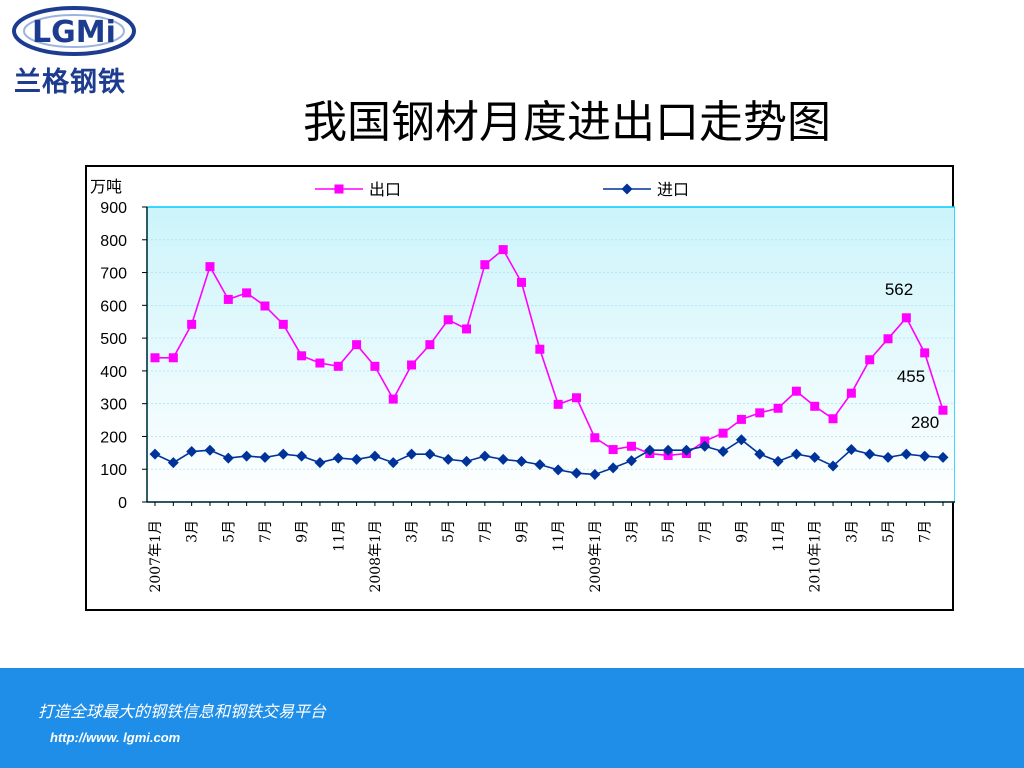 The height and width of the screenshot is (768, 1024). Describe the element at coordinates (113, 208) in the screenshot. I see `y-tick-label: 900` at that location.